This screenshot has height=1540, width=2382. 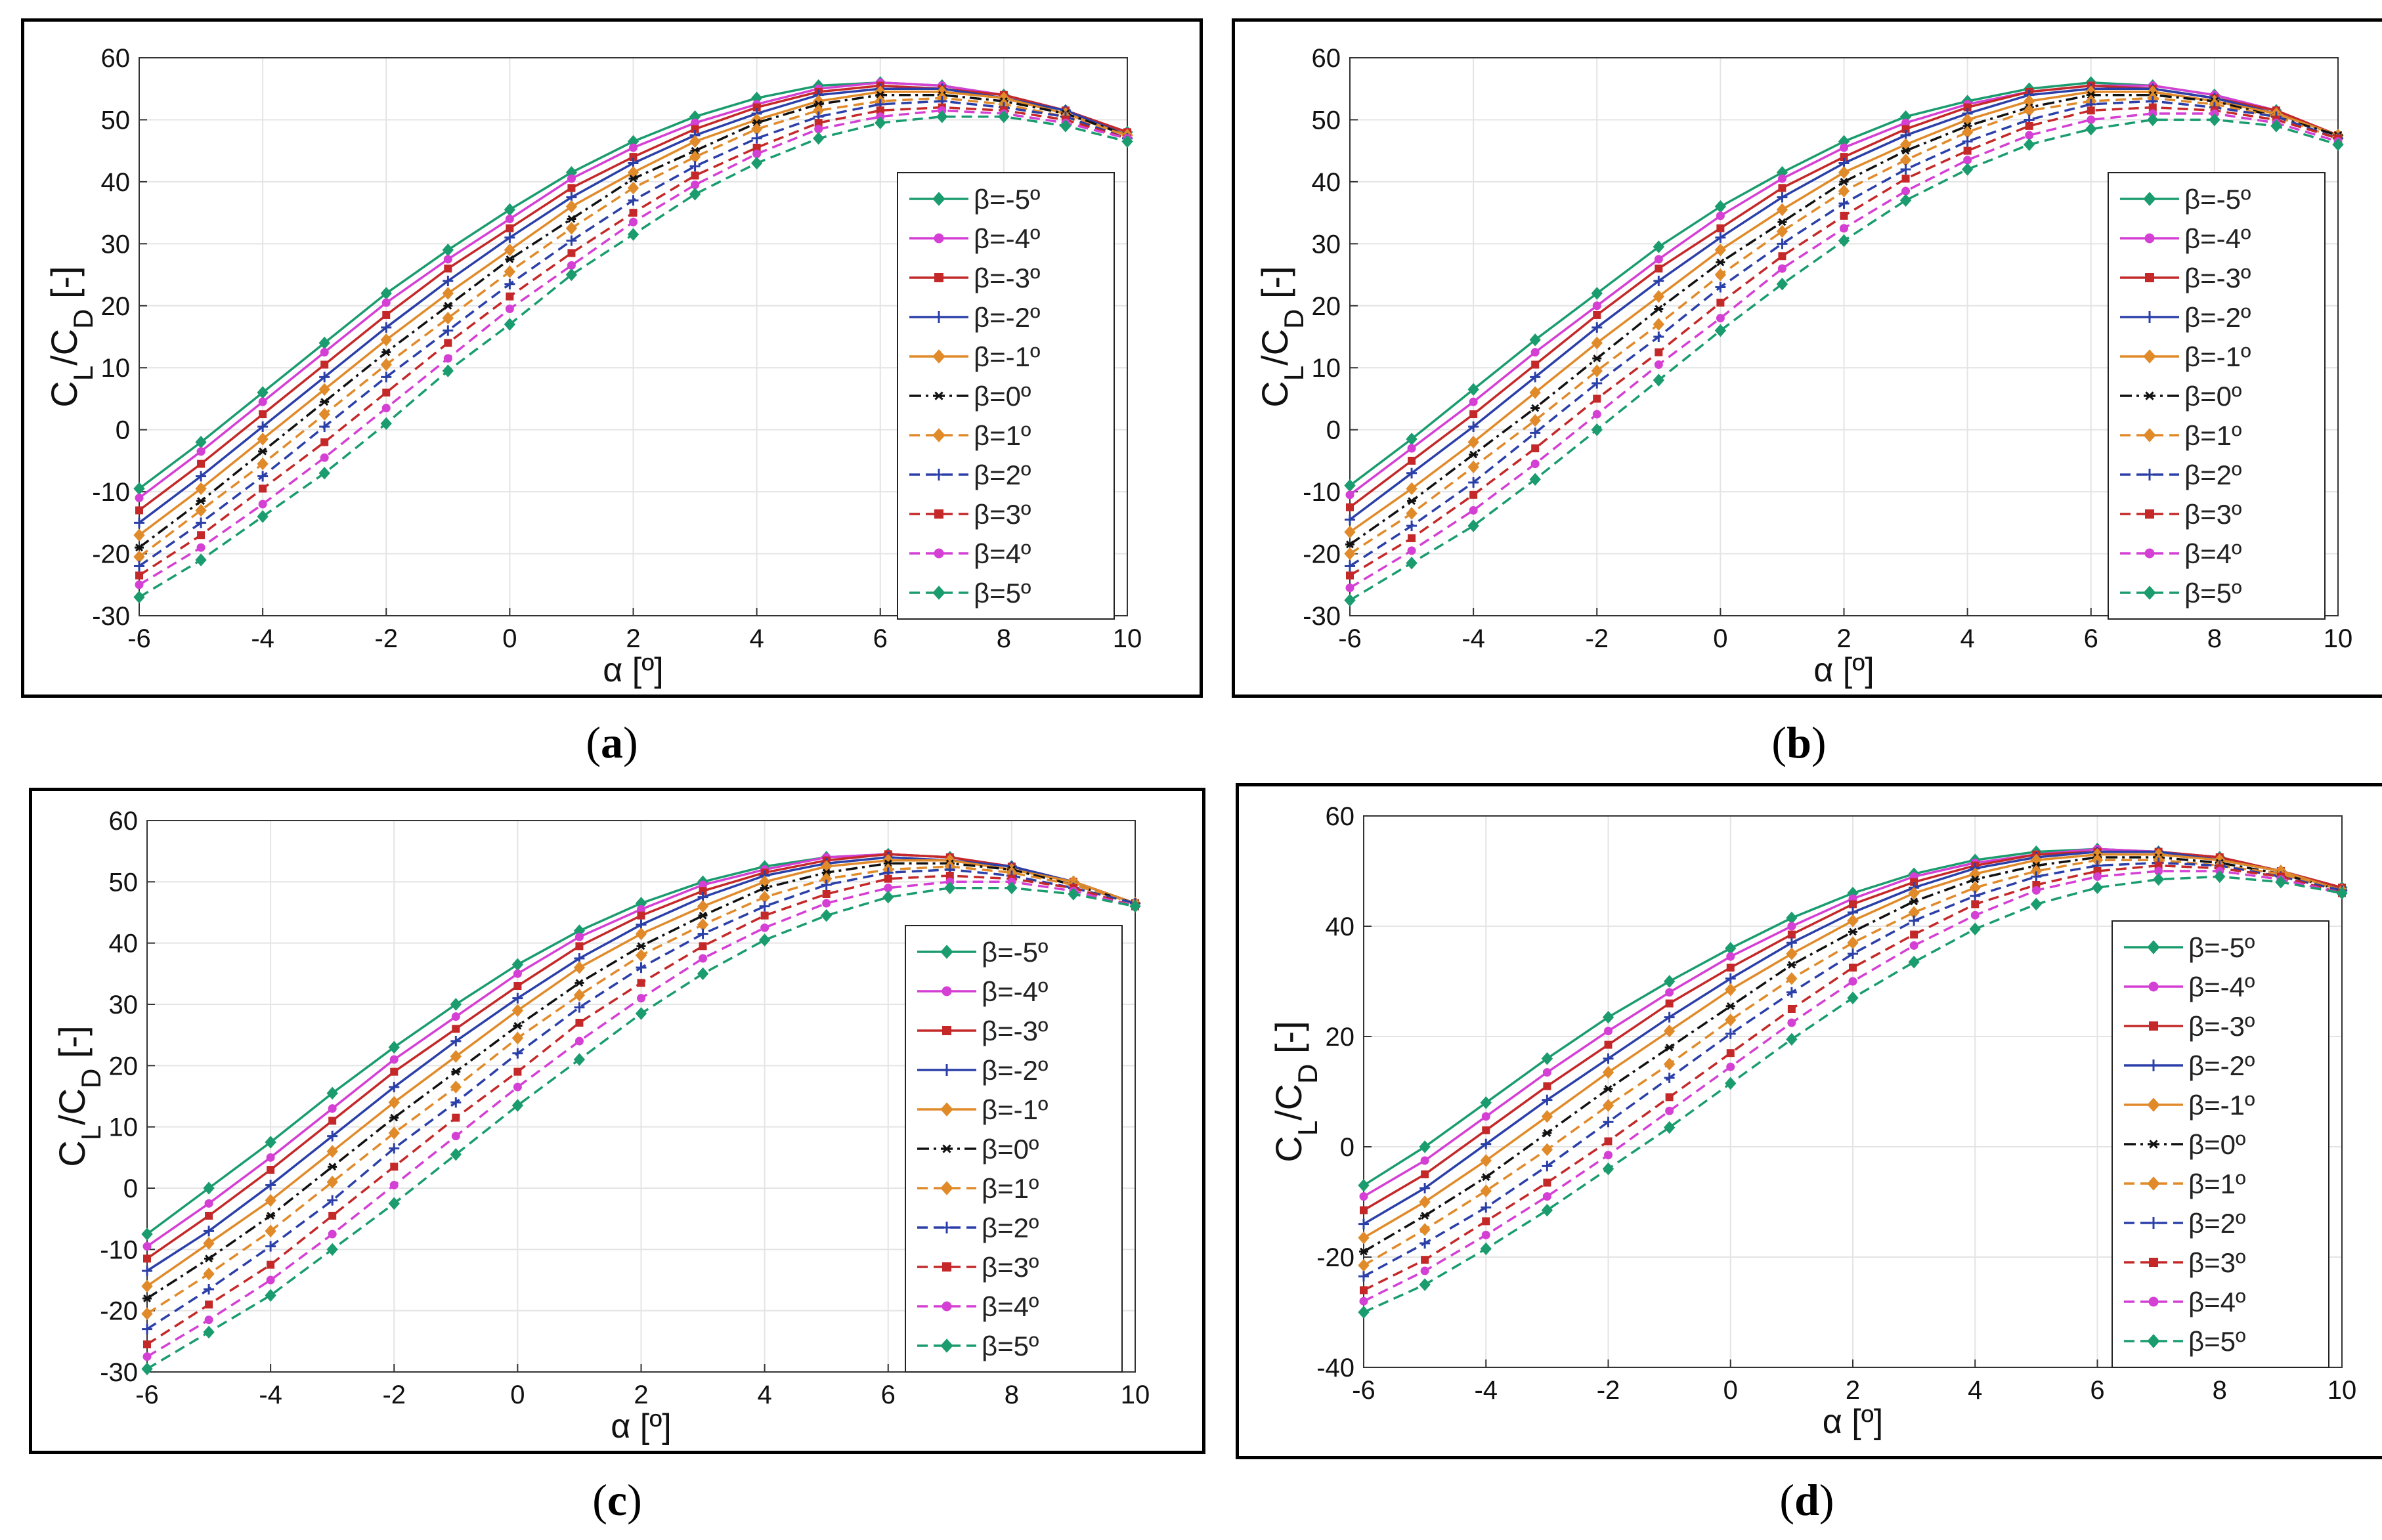 I want to click on legend-label: β=-5º, so click(x=2217, y=199).